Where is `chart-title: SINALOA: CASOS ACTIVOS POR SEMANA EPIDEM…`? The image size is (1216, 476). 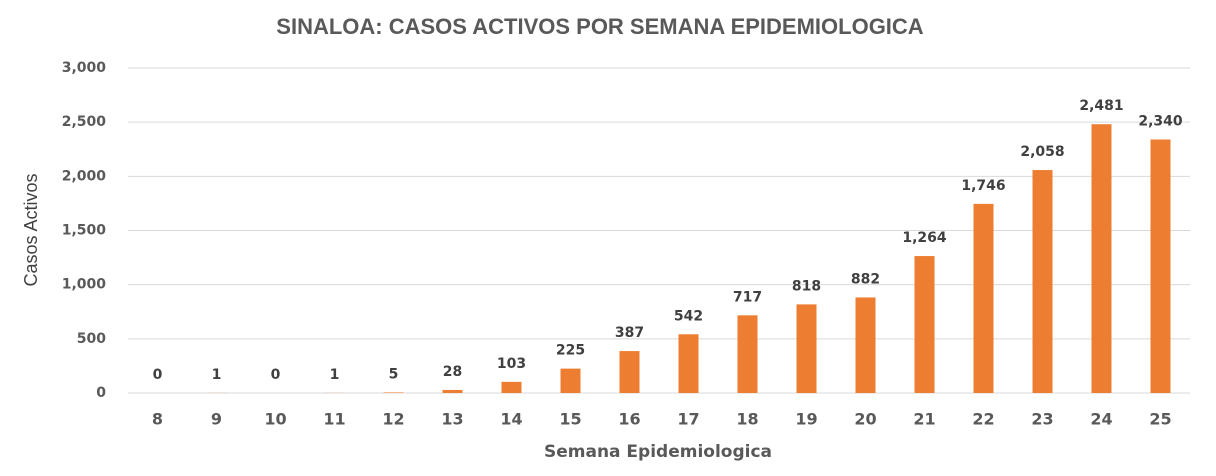 chart-title: SINALOA: CASOS ACTIVOS POR SEMANA EPIDEM… is located at coordinates (600, 26).